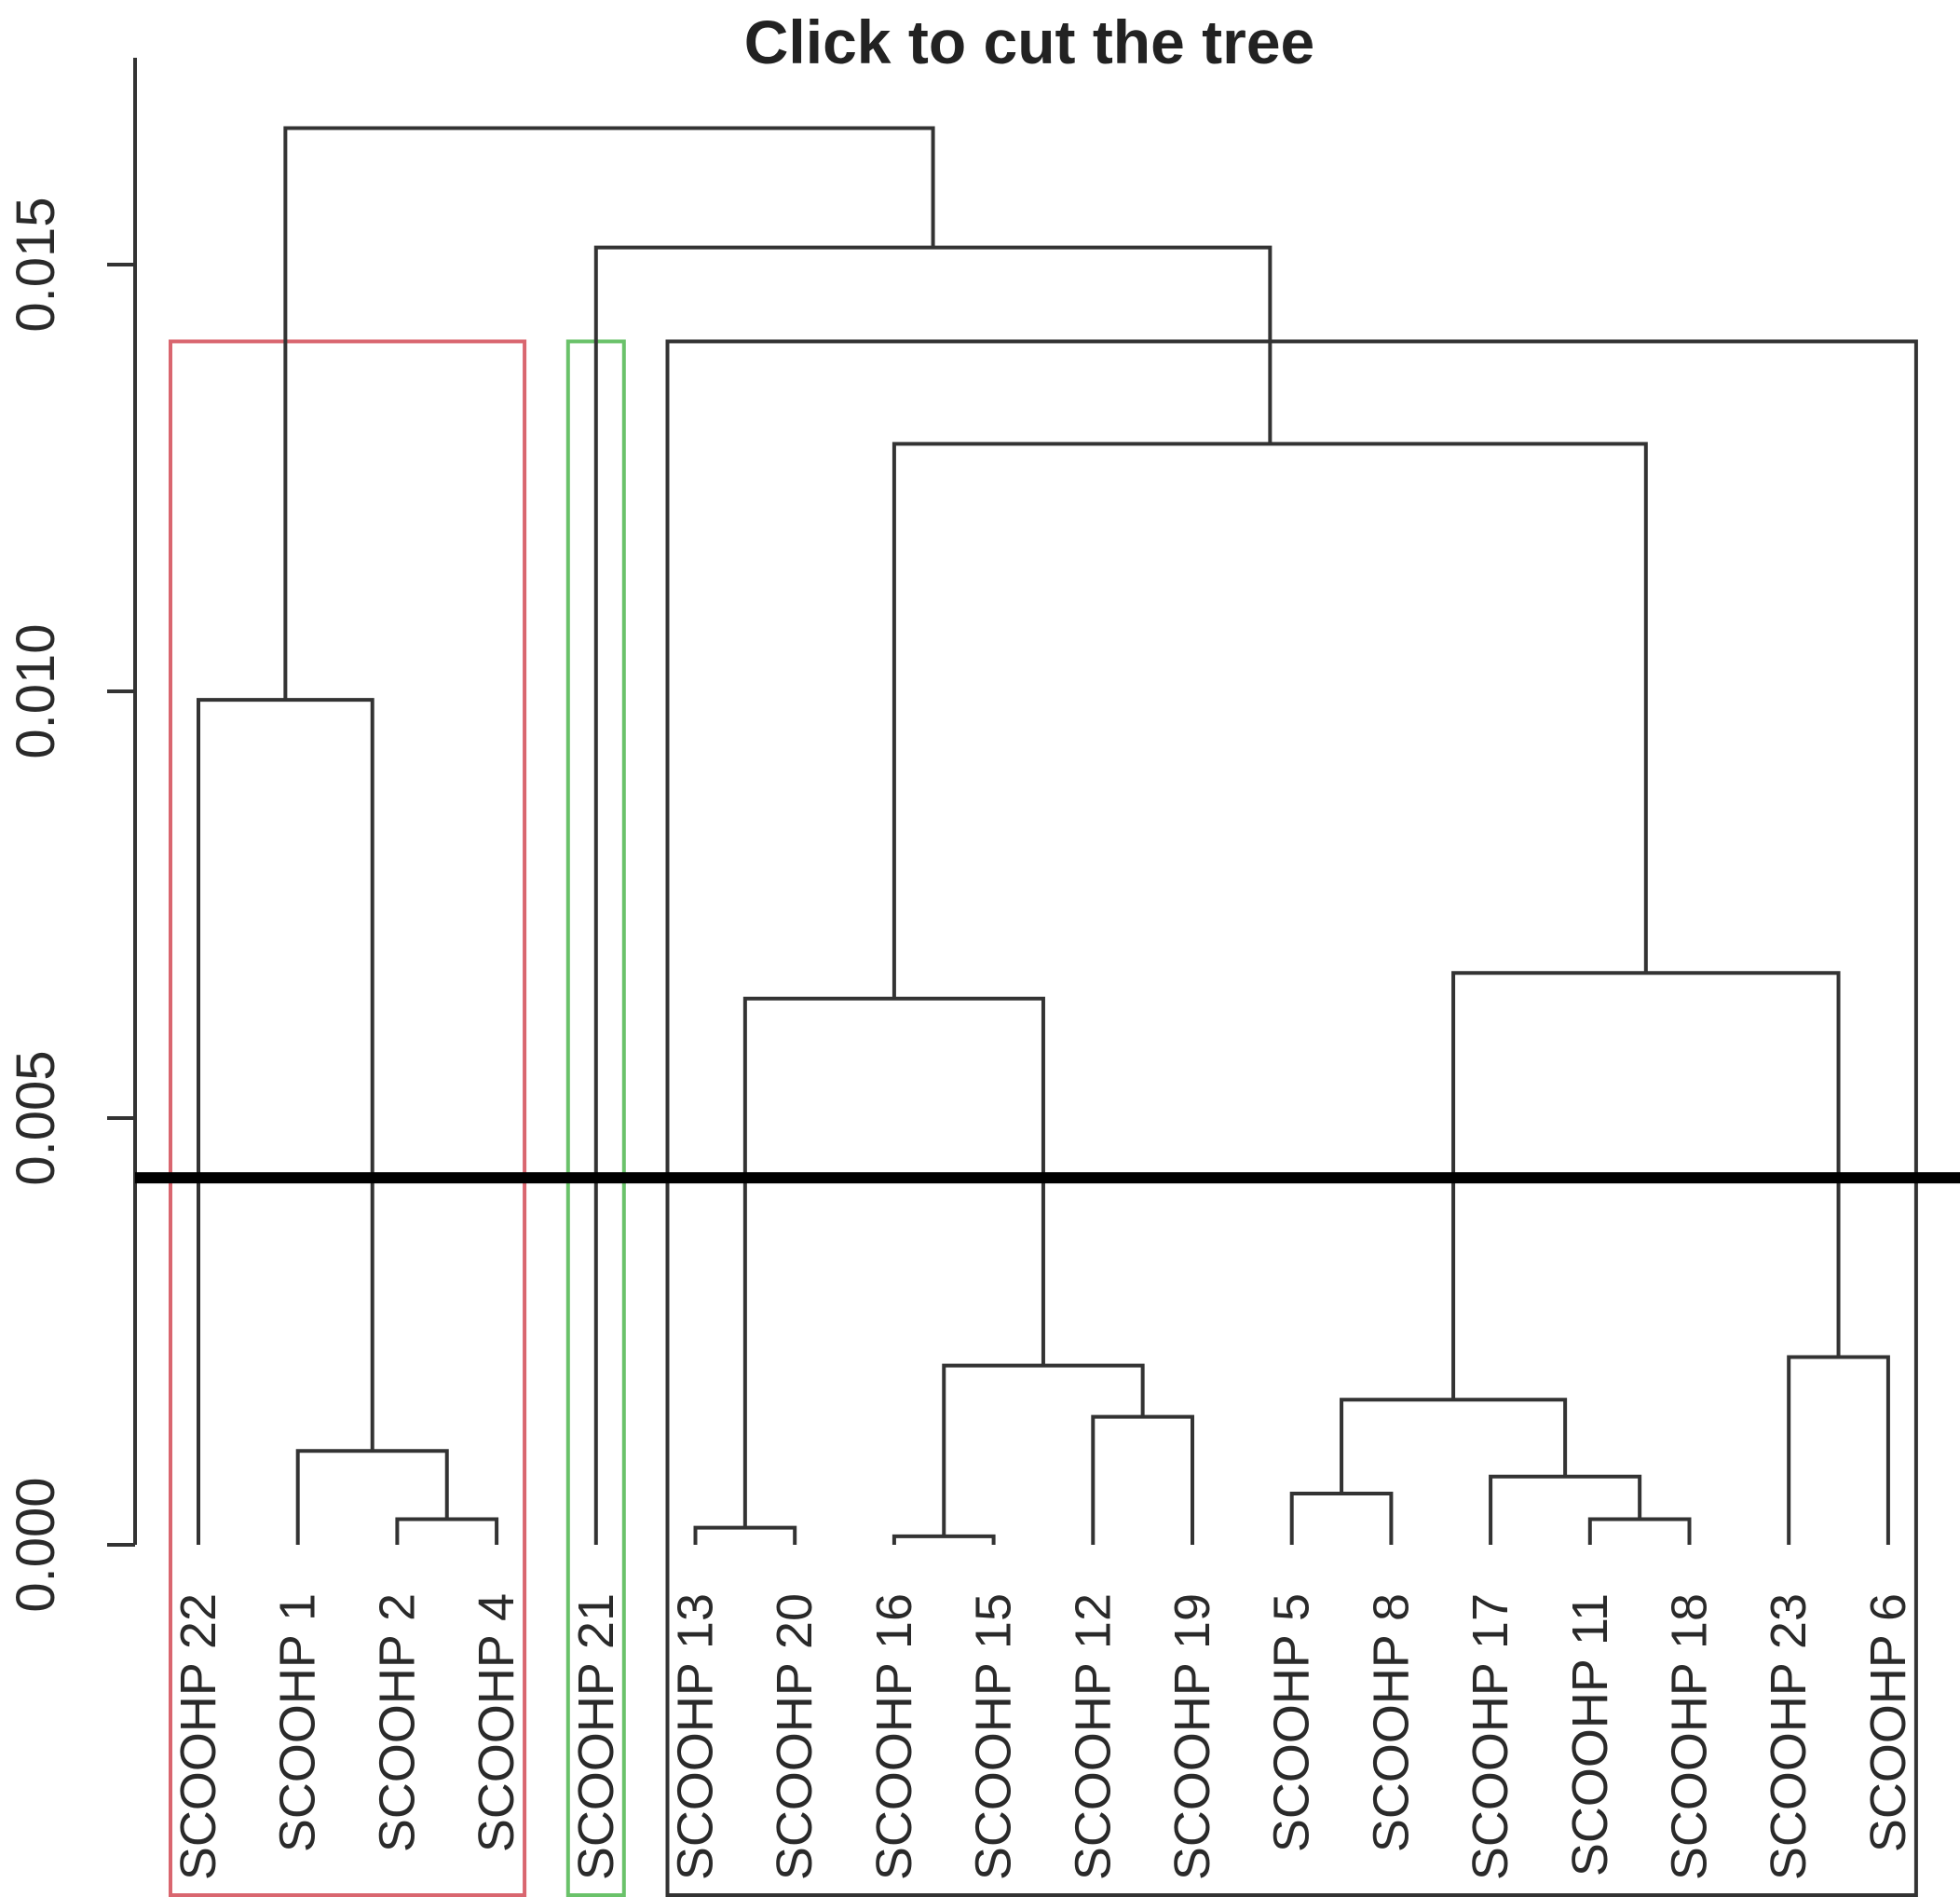 This screenshot has width=1960, height=1897. Describe the element at coordinates (596, 1737) in the screenshot. I see `leaf-label-4: SCOOHP 21` at that location.